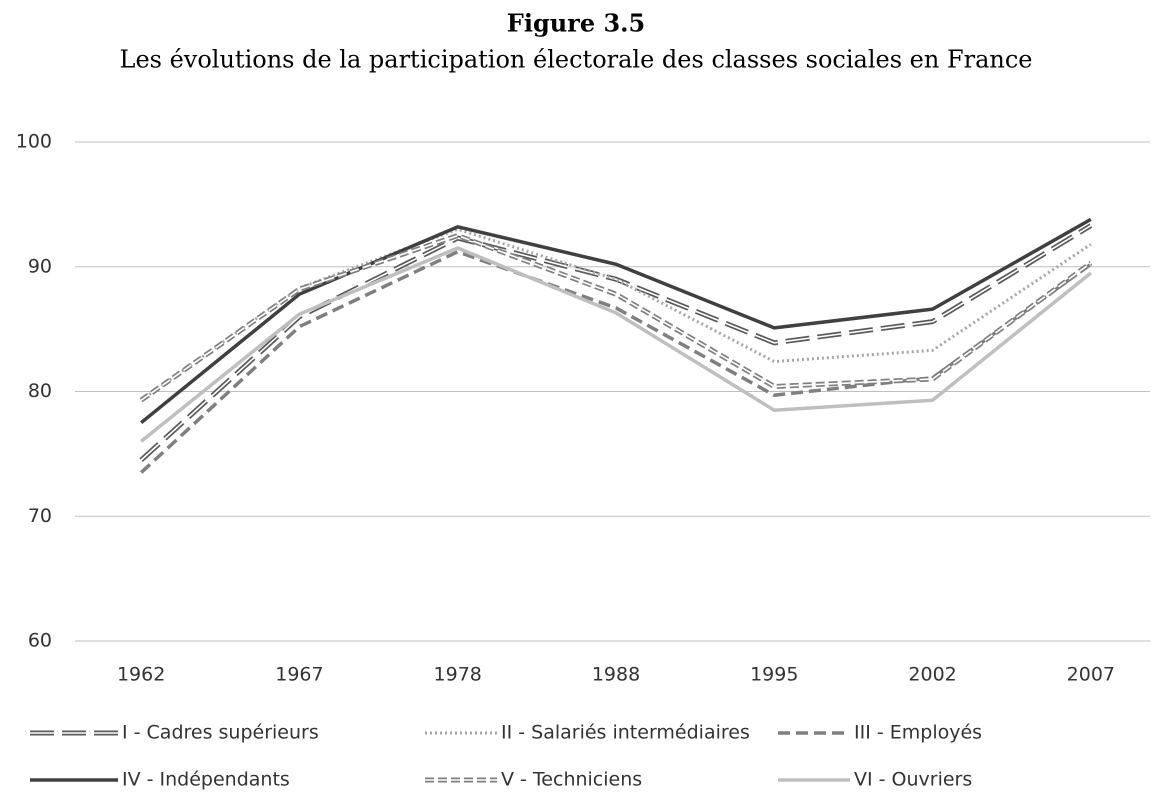 This screenshot has width=1153, height=794. What do you see at coordinates (616, 675) in the screenshot?
I see `x-tick-label: 1988` at bounding box center [616, 675].